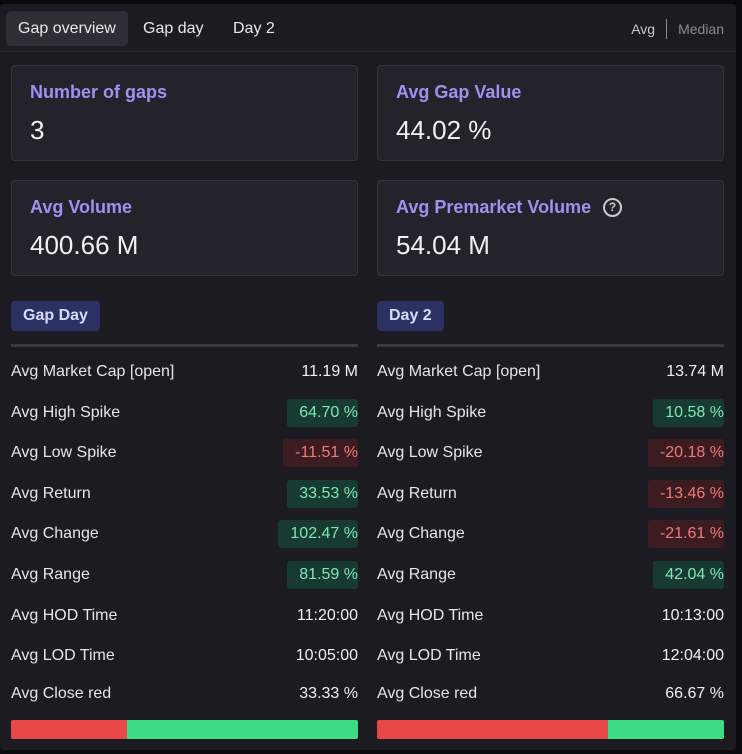 This screenshot has height=754, width=742. Describe the element at coordinates (550, 616) in the screenshot. I see `stat-row: Avg HOD Time 10:13:00` at that location.